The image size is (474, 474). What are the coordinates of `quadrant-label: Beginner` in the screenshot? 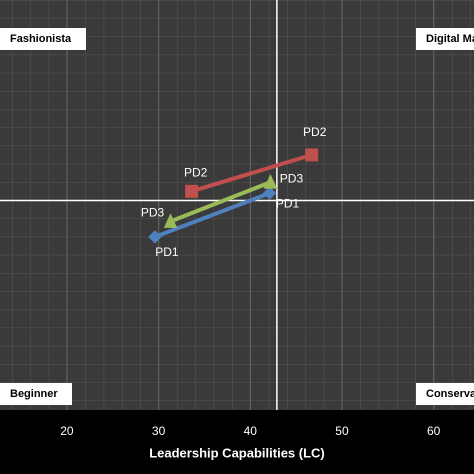 It's located at (34, 394).